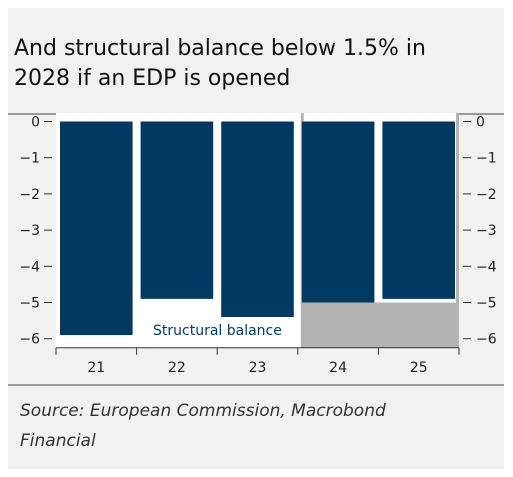 This screenshot has width=513, height=477. I want to click on ytick-label-left--6: −6, so click(29, 340).